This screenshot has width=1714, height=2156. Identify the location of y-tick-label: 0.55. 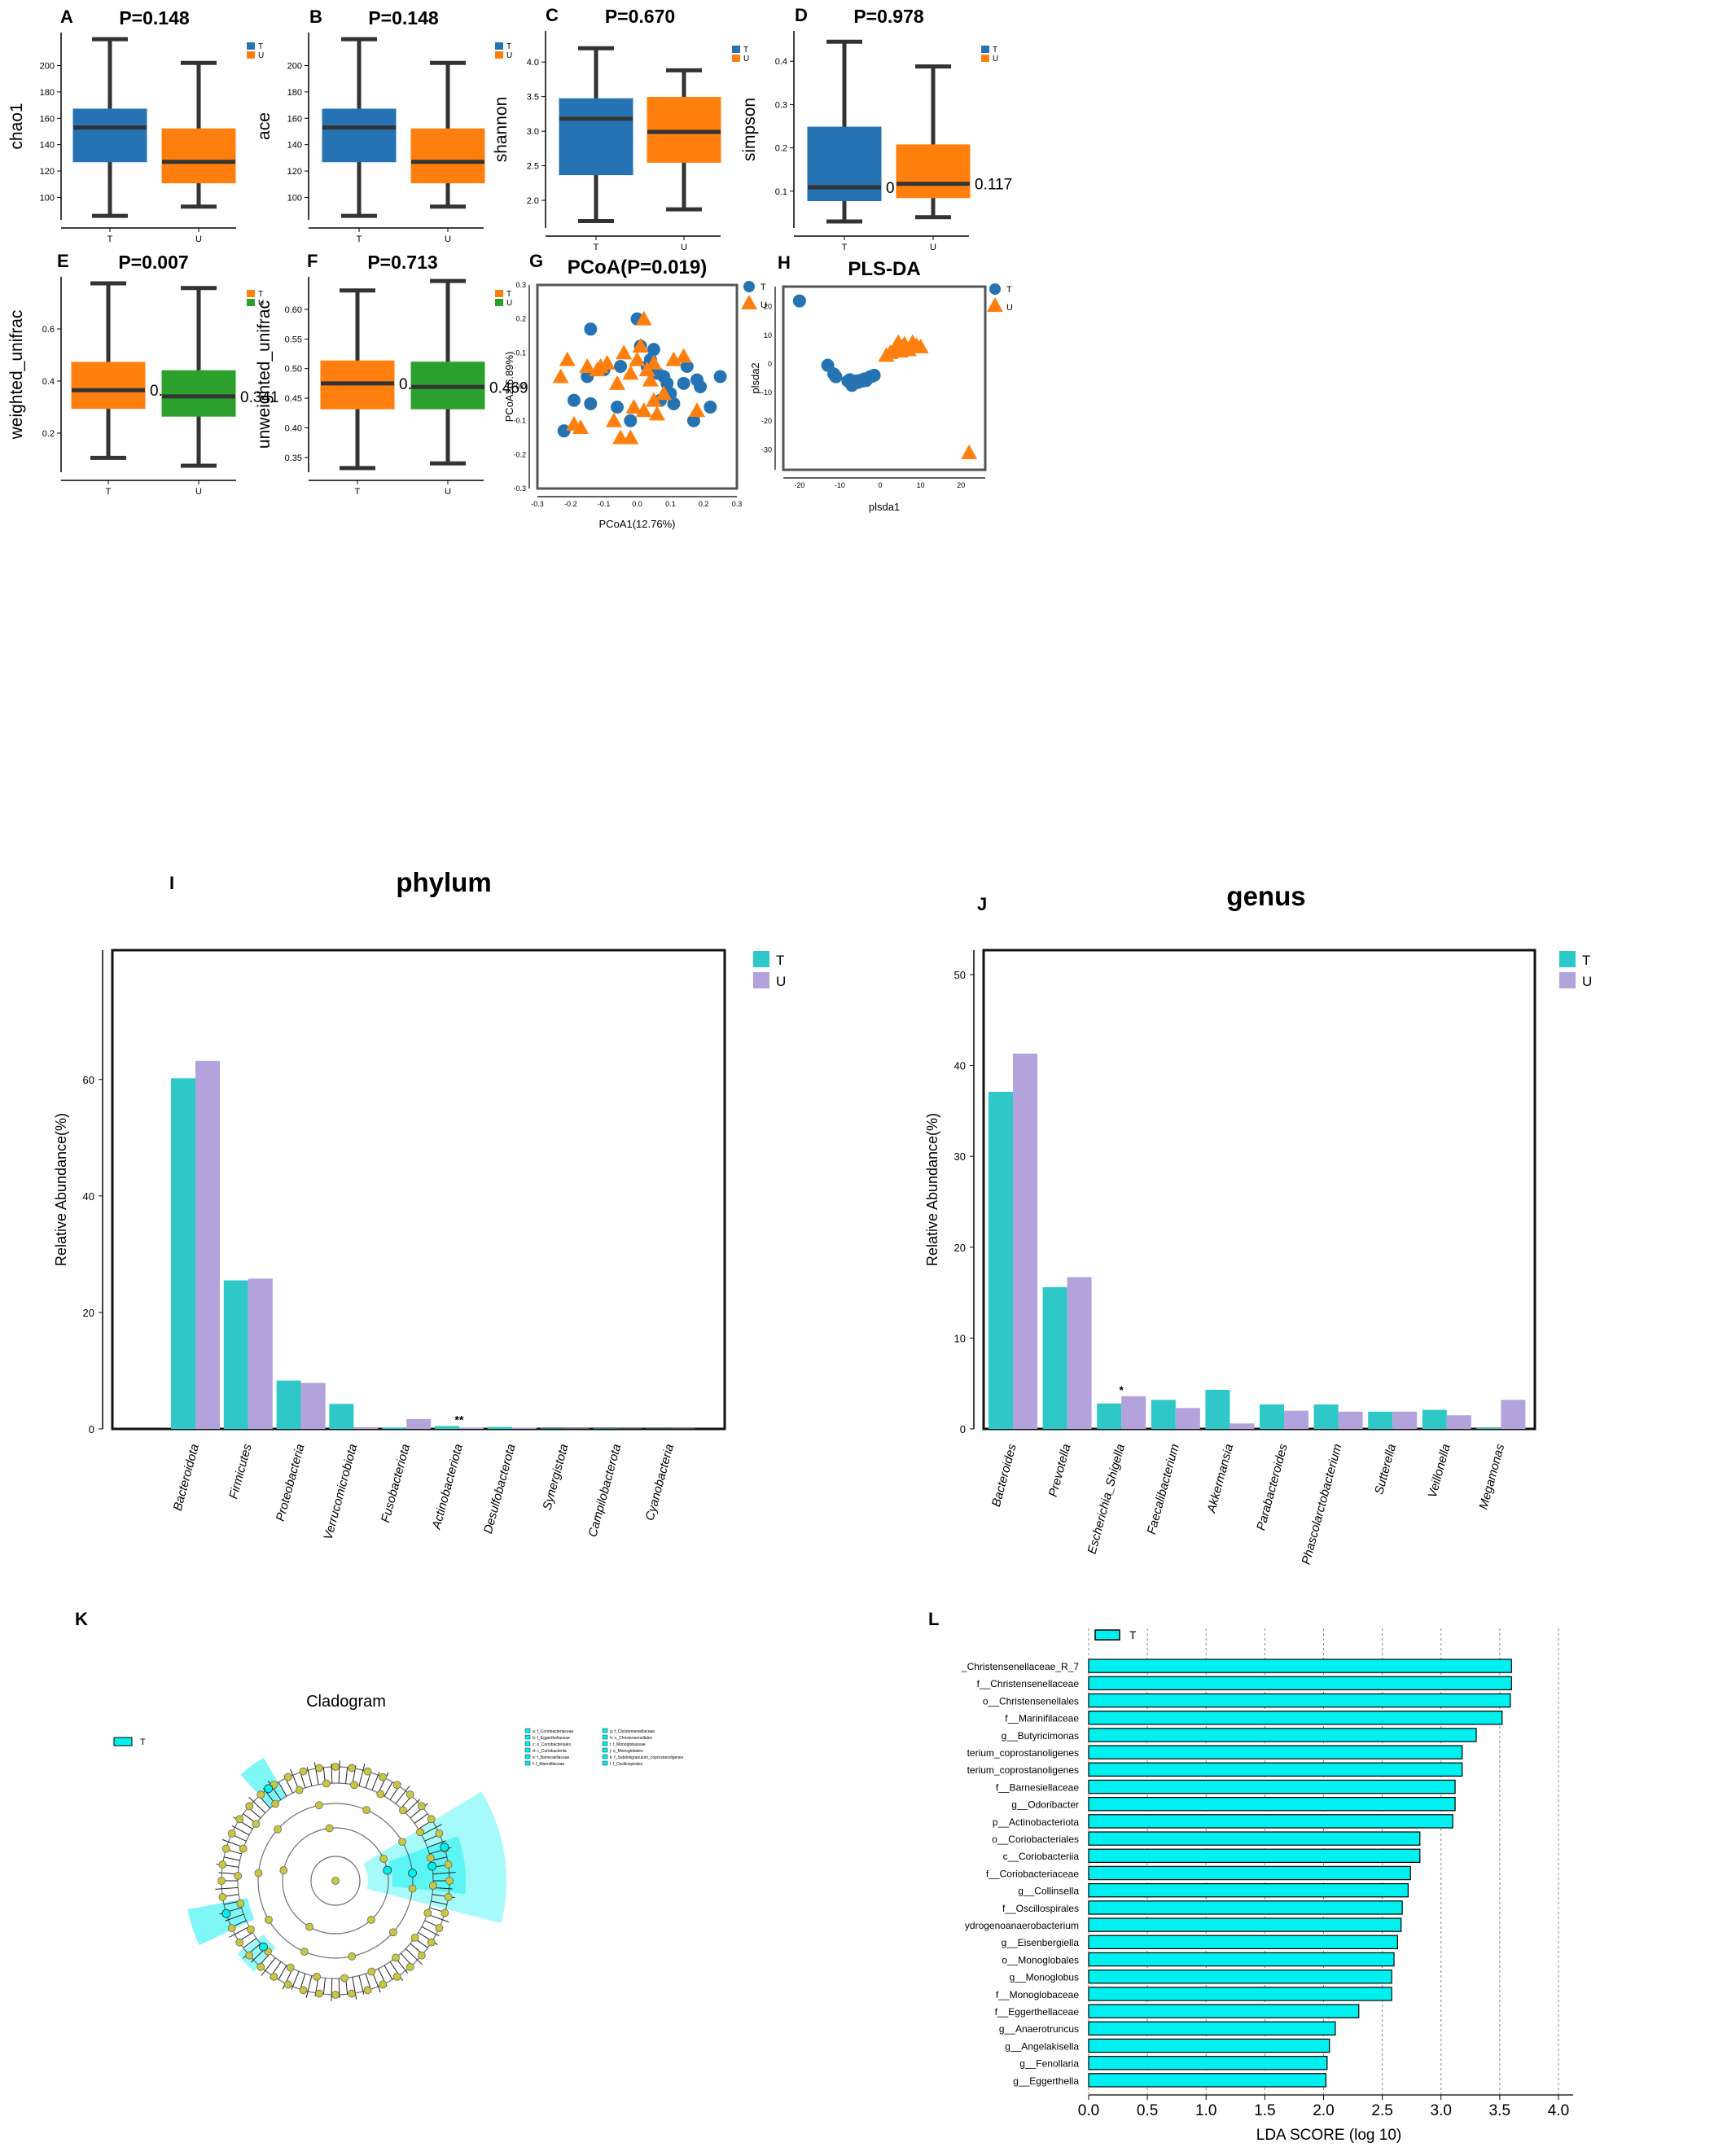
(293, 340).